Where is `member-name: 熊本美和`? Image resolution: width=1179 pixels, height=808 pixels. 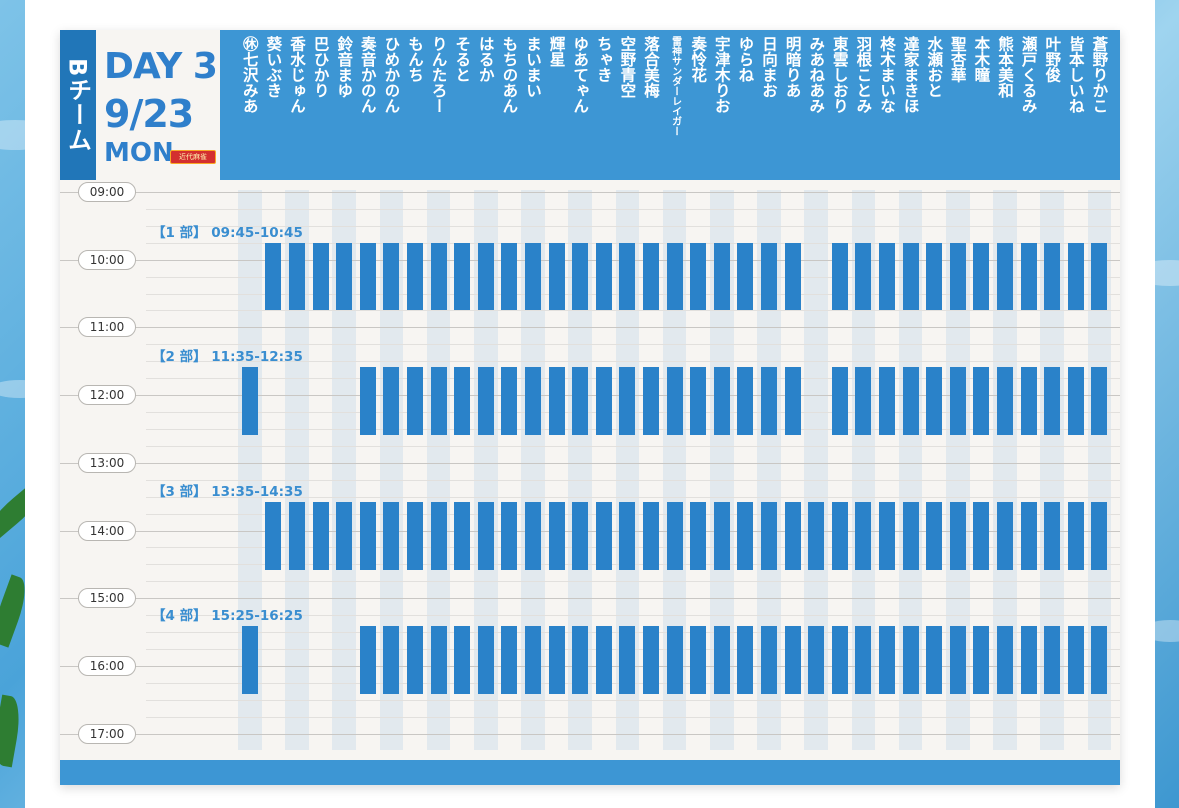 member-name: 熊本美和 is located at coordinates (1004, 67).